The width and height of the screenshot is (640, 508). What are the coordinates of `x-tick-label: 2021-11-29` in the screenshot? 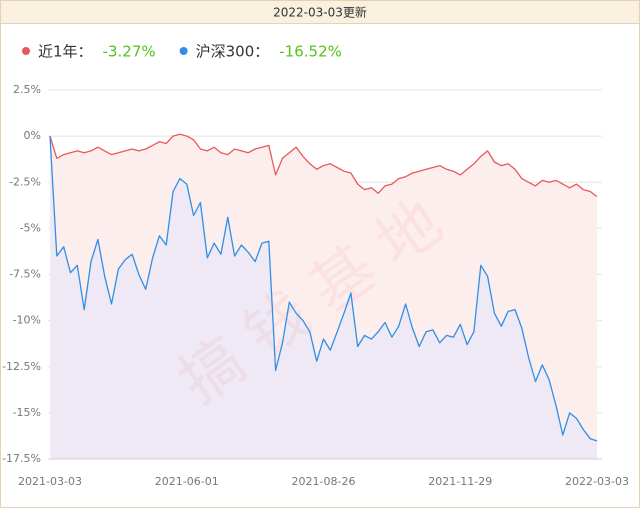 It's located at (460, 481).